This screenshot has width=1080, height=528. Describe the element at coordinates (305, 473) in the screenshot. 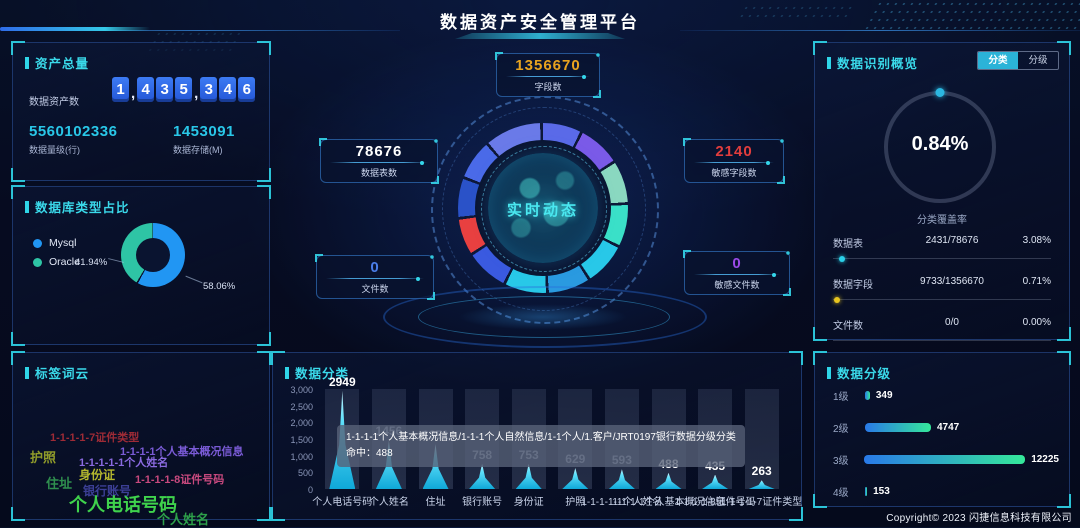

I see `y-tick-label: 500` at that location.